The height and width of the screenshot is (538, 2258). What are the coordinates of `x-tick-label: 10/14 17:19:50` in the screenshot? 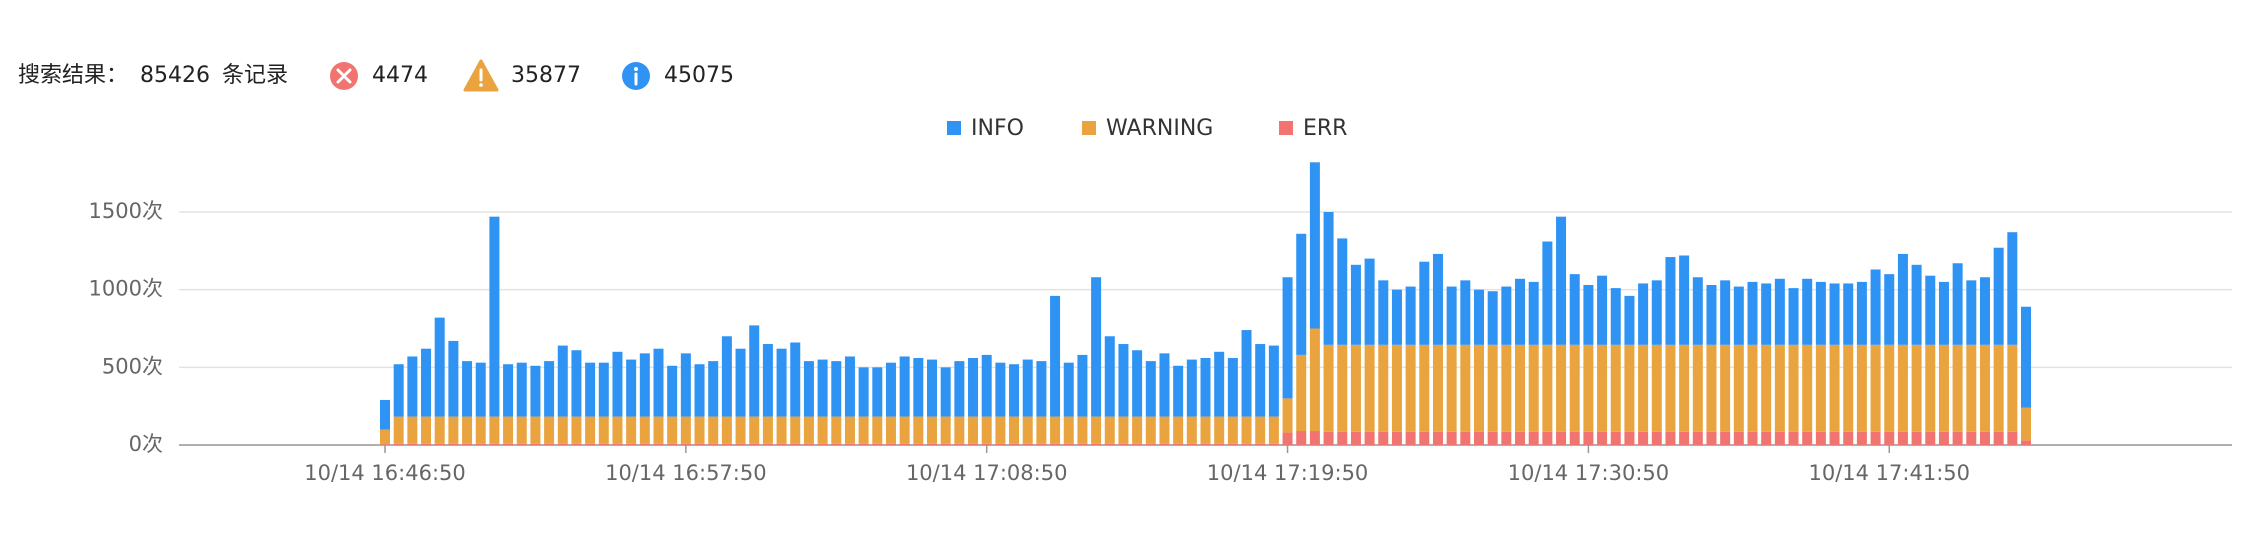 It's located at (1288, 473).